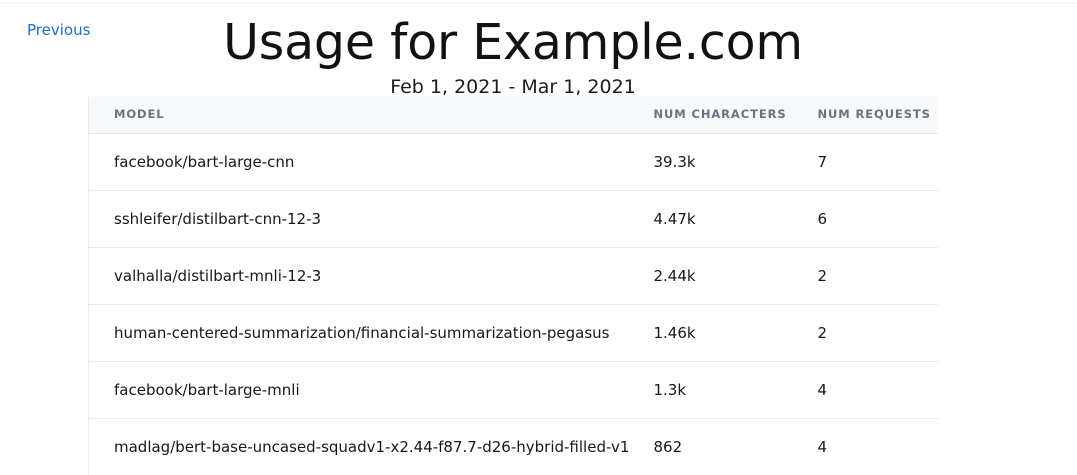 This screenshot has width=1077, height=475. What do you see at coordinates (735, 219) in the screenshot?
I see `cell-num-characters: 4.47k` at bounding box center [735, 219].